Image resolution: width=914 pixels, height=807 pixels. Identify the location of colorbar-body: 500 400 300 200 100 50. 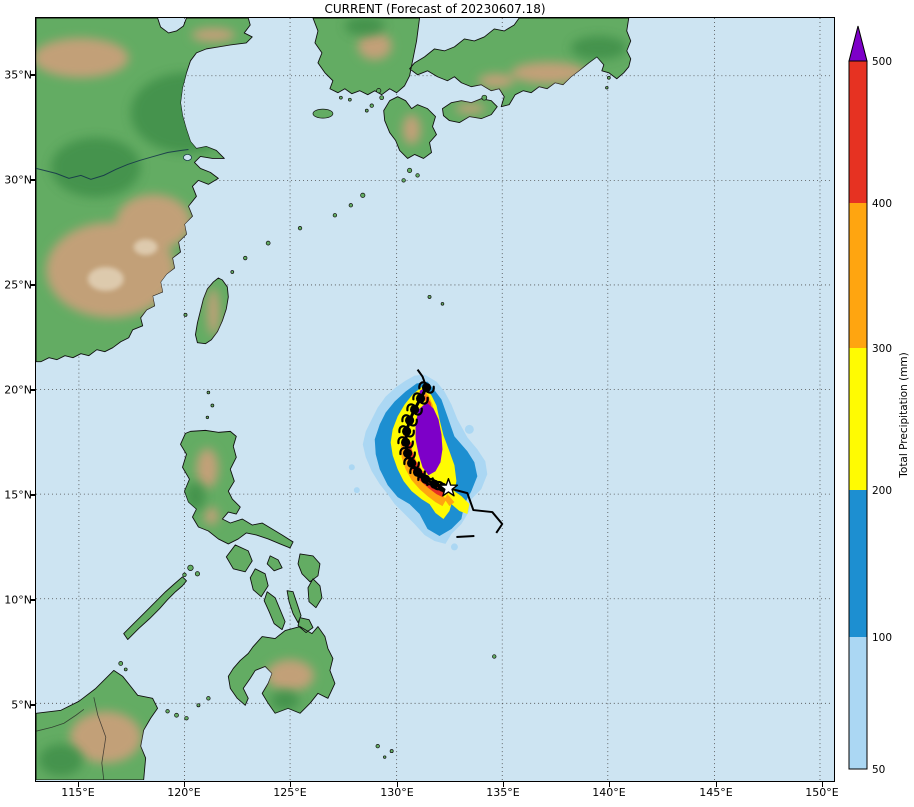
(870, 400).